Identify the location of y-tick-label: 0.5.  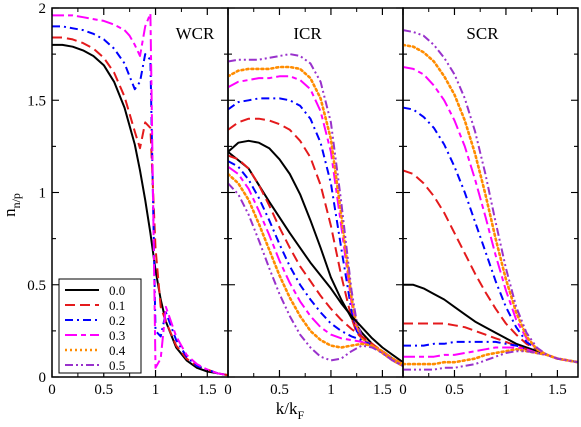
(36, 286).